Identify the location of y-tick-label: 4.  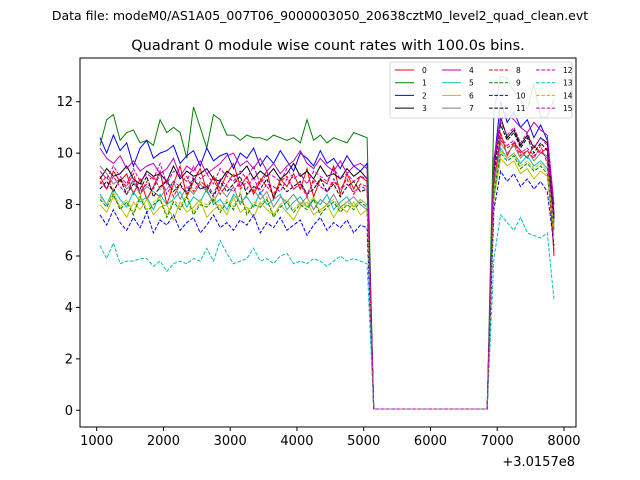
(69, 308).